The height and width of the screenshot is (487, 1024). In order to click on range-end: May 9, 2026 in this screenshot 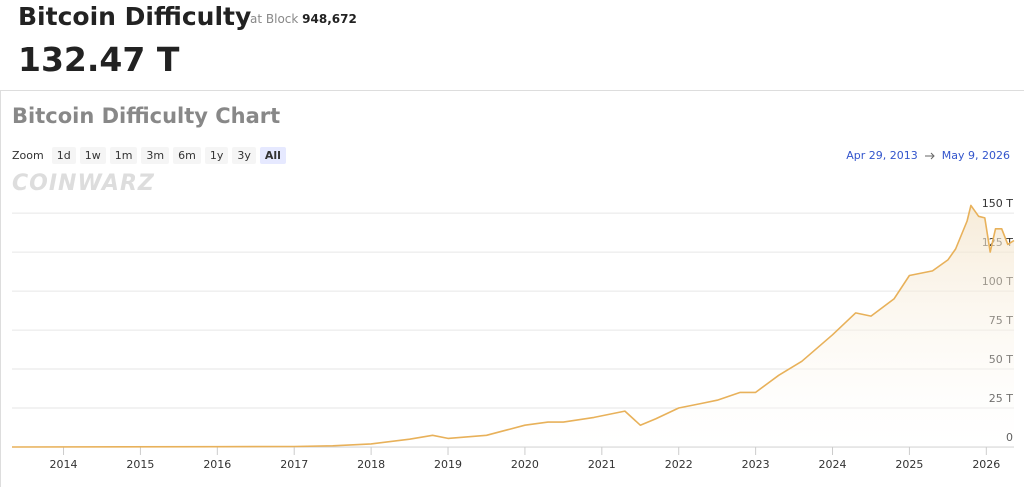, I will do `click(975, 155)`.